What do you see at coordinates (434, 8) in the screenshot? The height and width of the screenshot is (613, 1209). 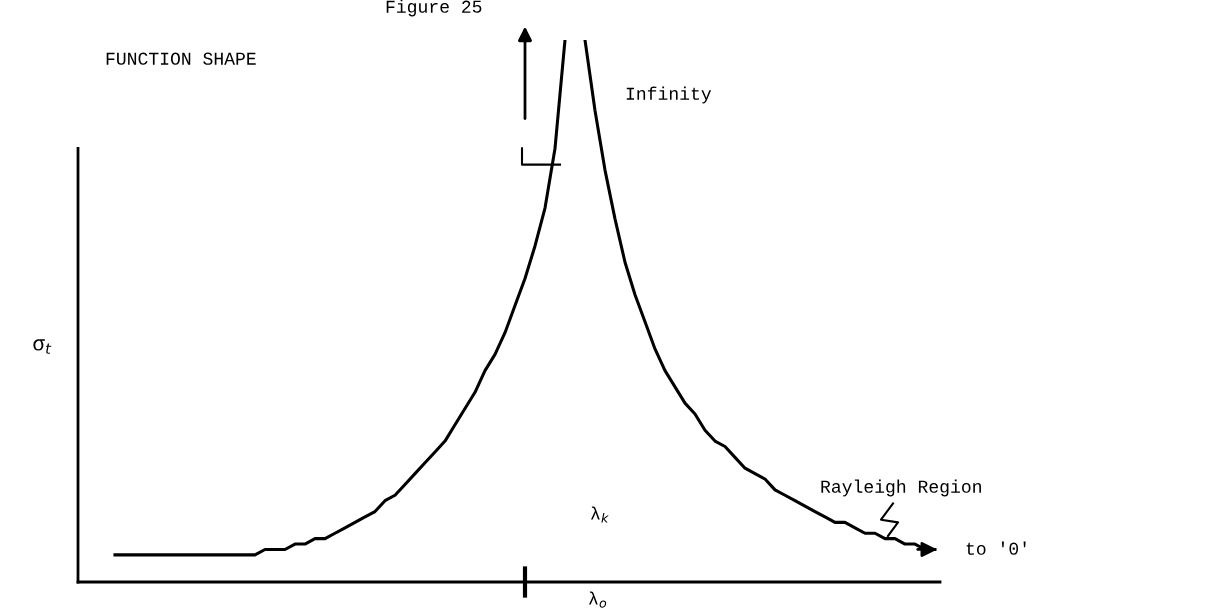 I see `caption: Figure 25` at bounding box center [434, 8].